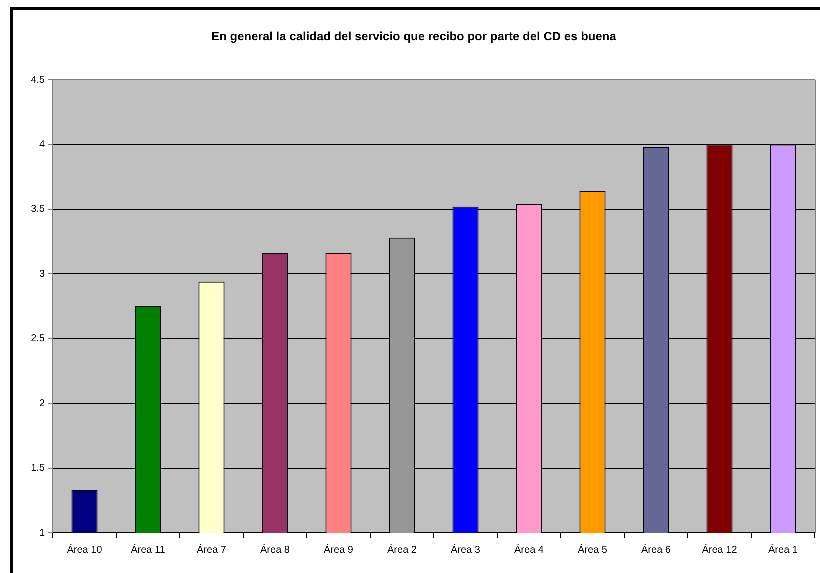 The width and height of the screenshot is (820, 573). I want to click on x-tick-label: Área 4, so click(529, 550).